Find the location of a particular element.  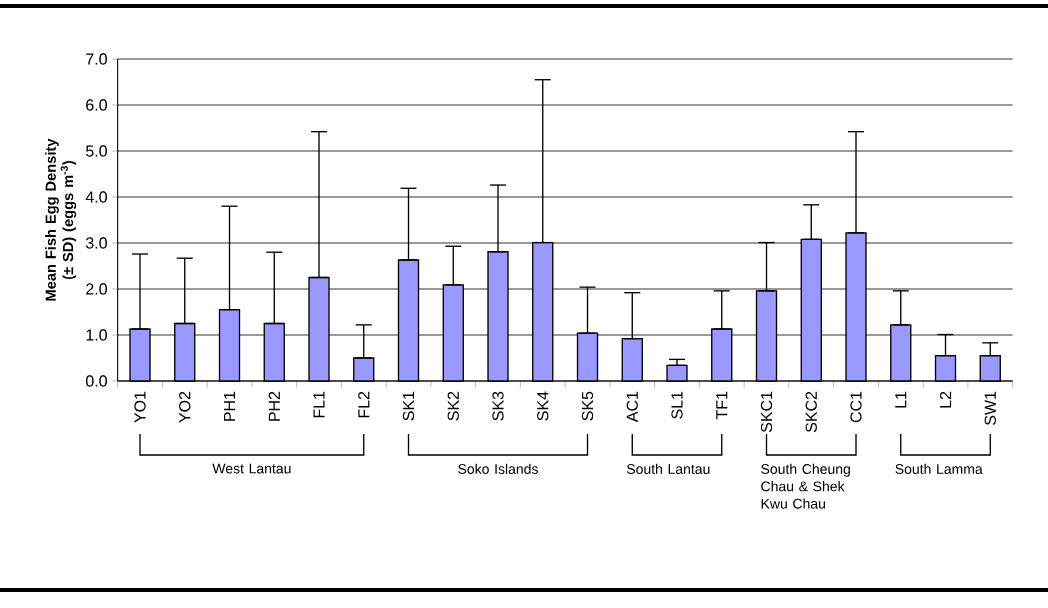

y-tick-label: 7.0 is located at coordinates (96, 59).